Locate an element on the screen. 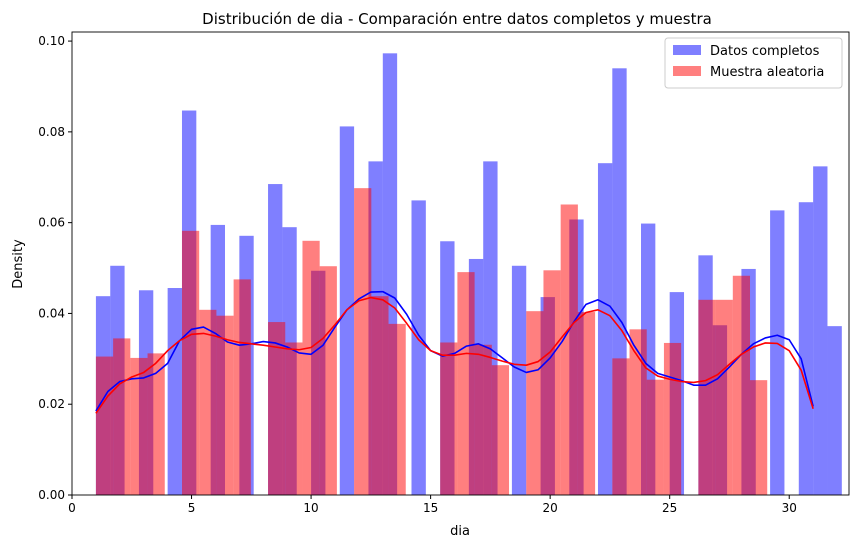  legend-label-muestra-aleatoria: Muestra aleatoria is located at coordinates (767, 72).